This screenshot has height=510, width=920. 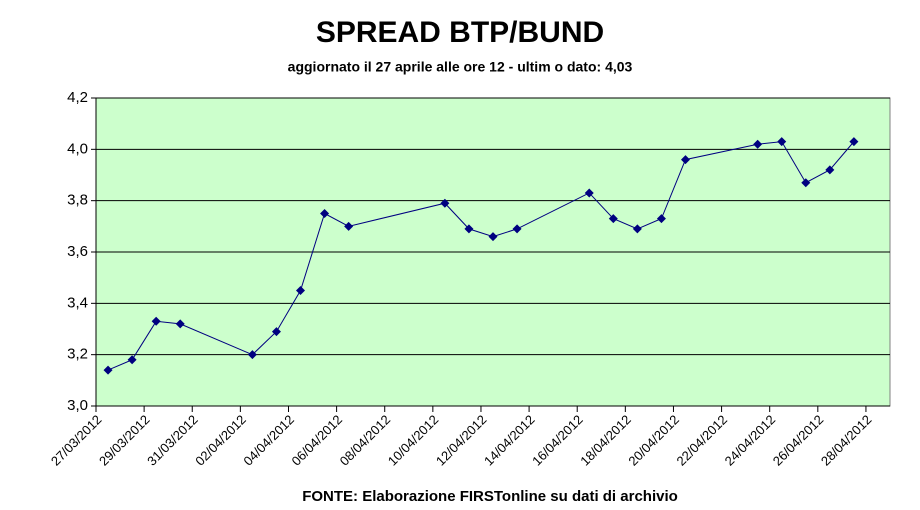 I want to click on x-tick-label: 20/04/2012, so click(x=653, y=440).